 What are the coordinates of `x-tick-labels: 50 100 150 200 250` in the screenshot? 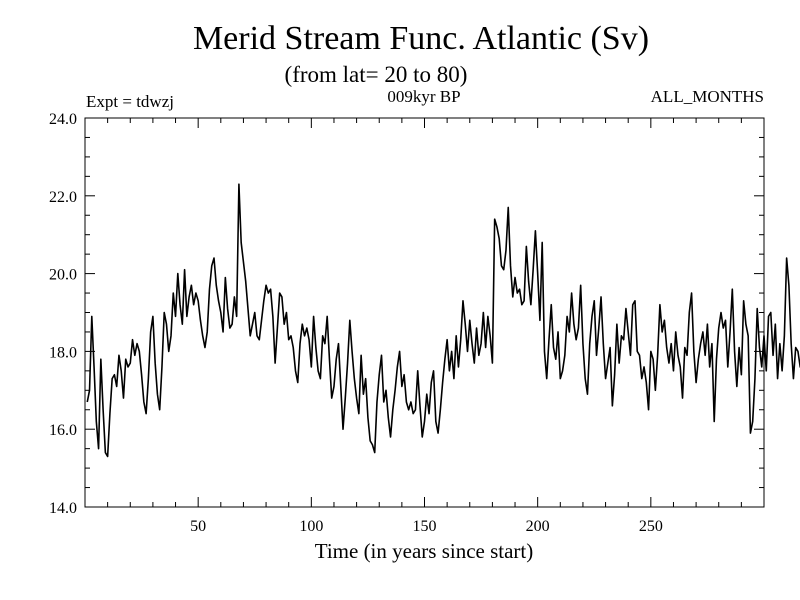 It's located at (426, 526).